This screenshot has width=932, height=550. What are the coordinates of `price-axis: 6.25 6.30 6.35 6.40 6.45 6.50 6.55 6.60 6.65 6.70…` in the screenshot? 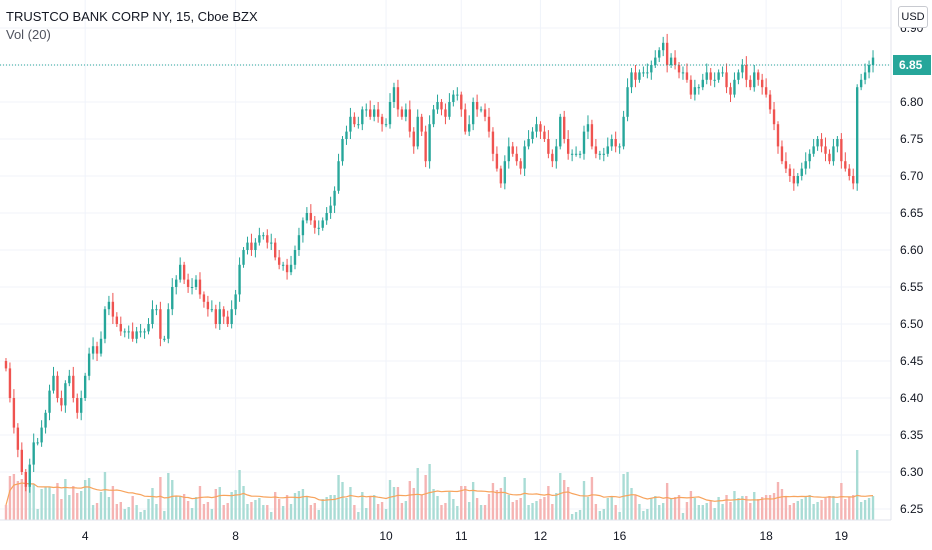 It's located at (912, 268).